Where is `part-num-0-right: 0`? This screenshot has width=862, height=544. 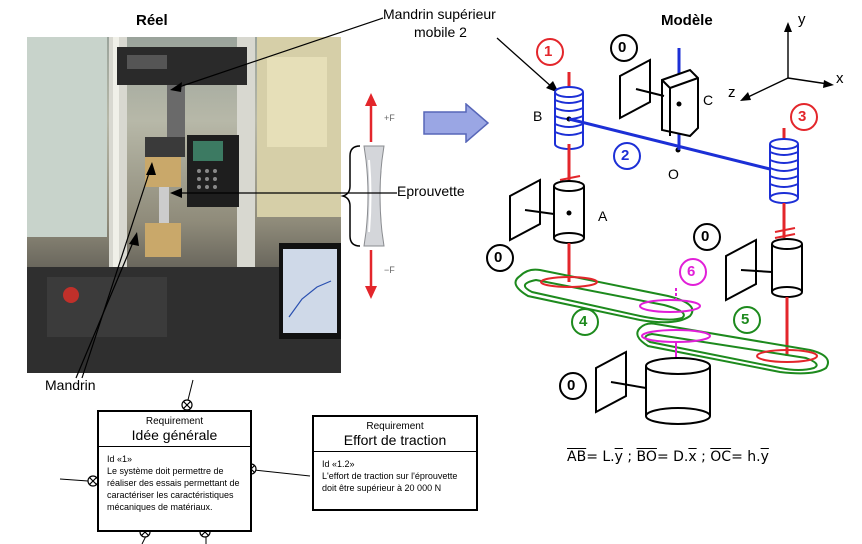 part-num-0-right: 0 is located at coordinates (705, 236).